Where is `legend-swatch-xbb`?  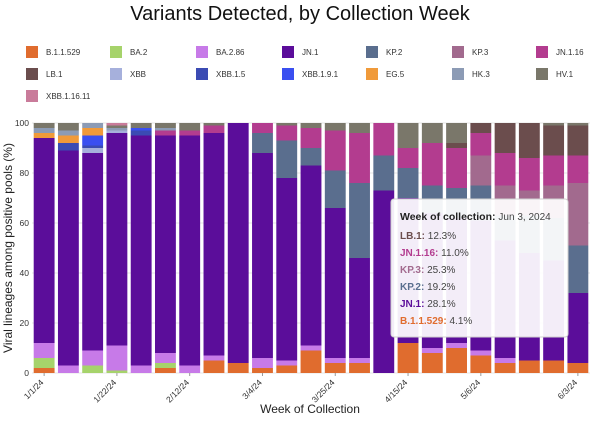 legend-swatch-xbb is located at coordinates (116, 74).